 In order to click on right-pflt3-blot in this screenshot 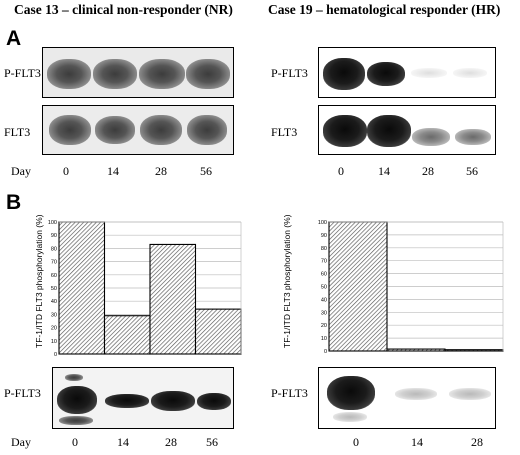, I will do `click(407, 72)`.